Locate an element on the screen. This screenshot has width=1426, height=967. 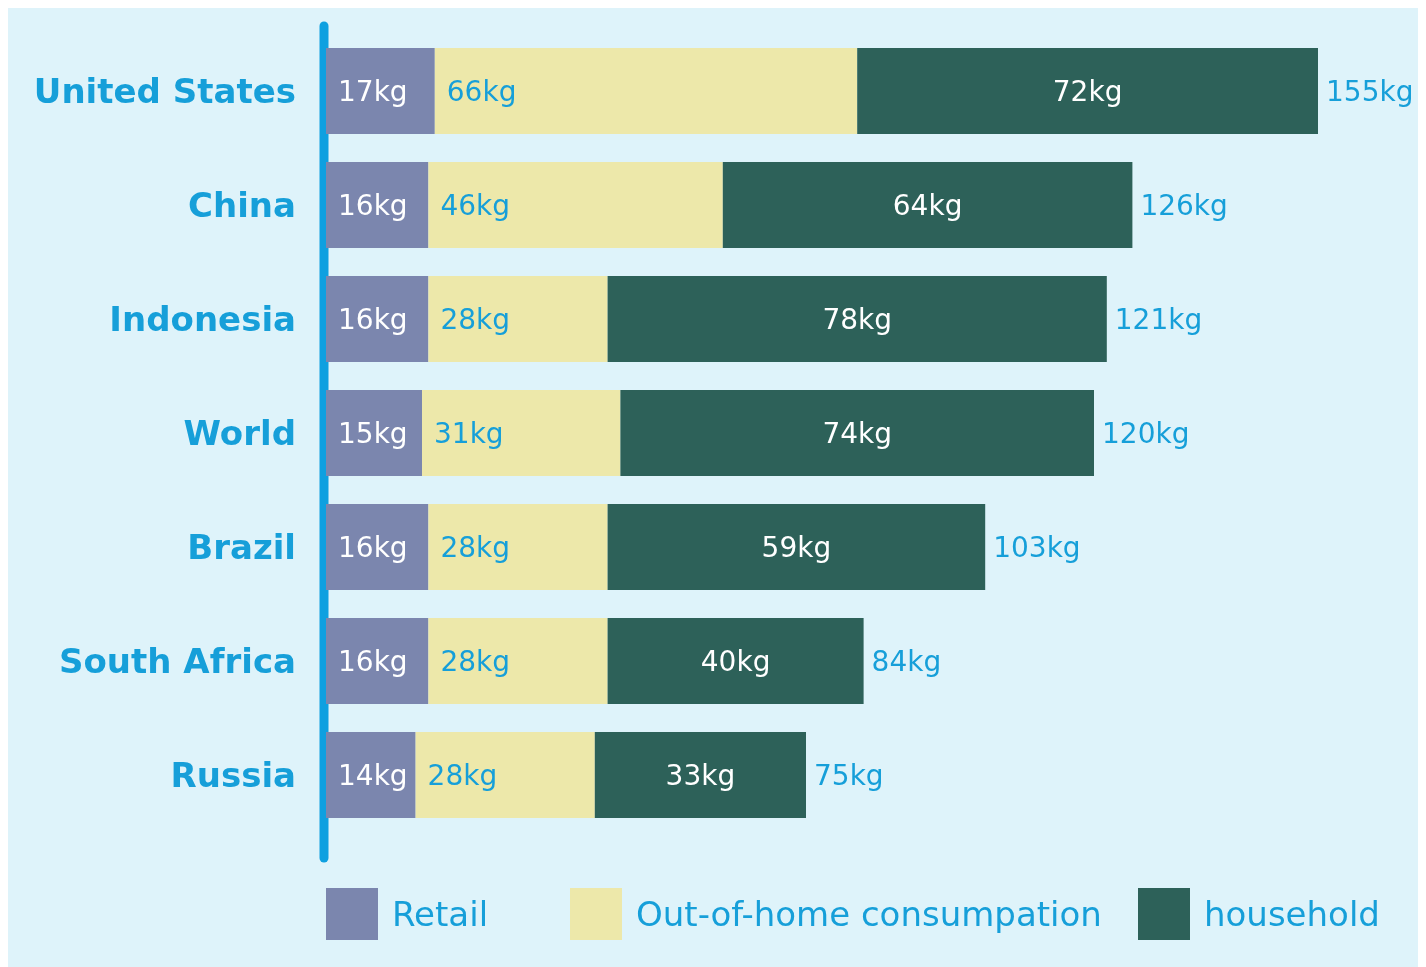
y-tick-label: World is located at coordinates (239, 432).